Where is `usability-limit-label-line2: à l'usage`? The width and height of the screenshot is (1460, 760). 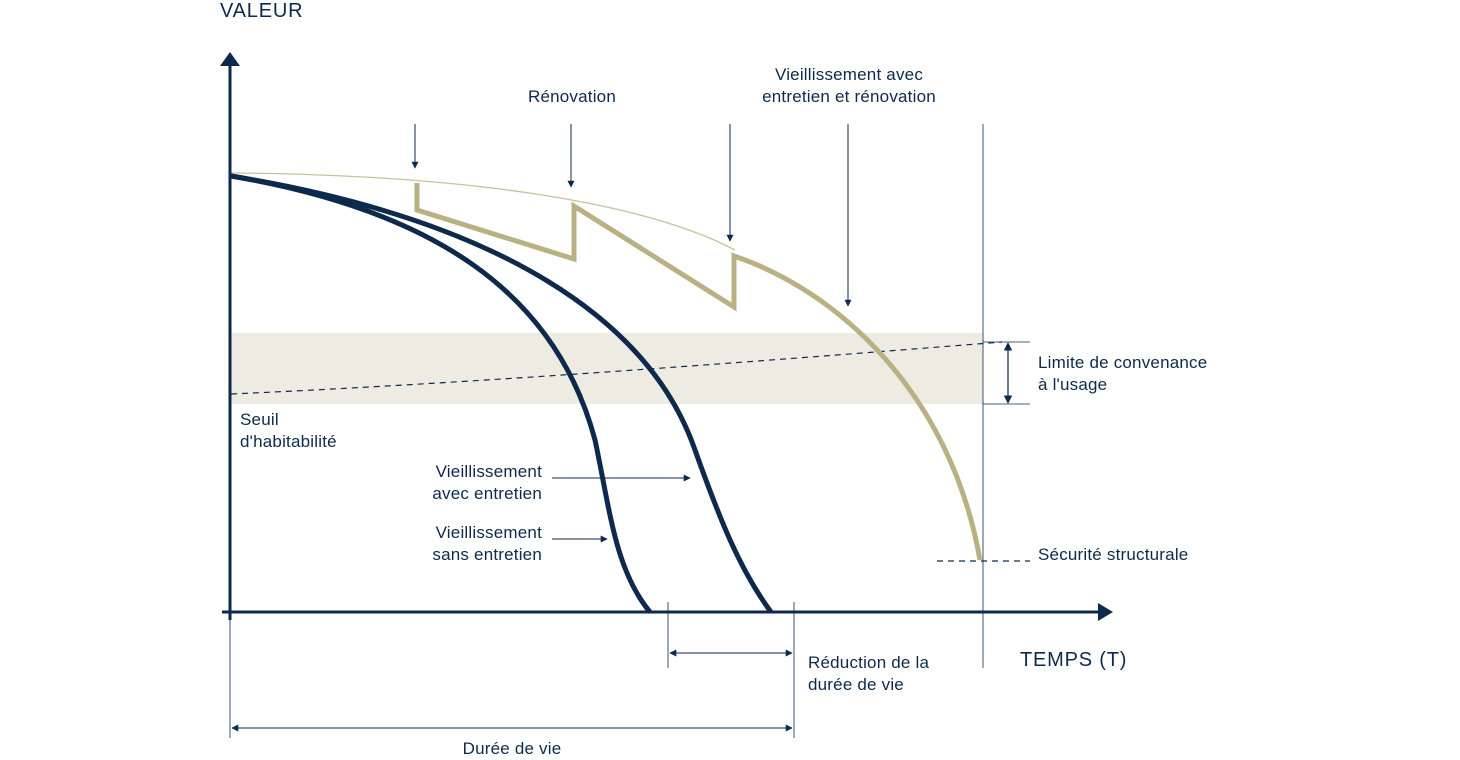
usability-limit-label-line2: à l'usage is located at coordinates (1073, 384).